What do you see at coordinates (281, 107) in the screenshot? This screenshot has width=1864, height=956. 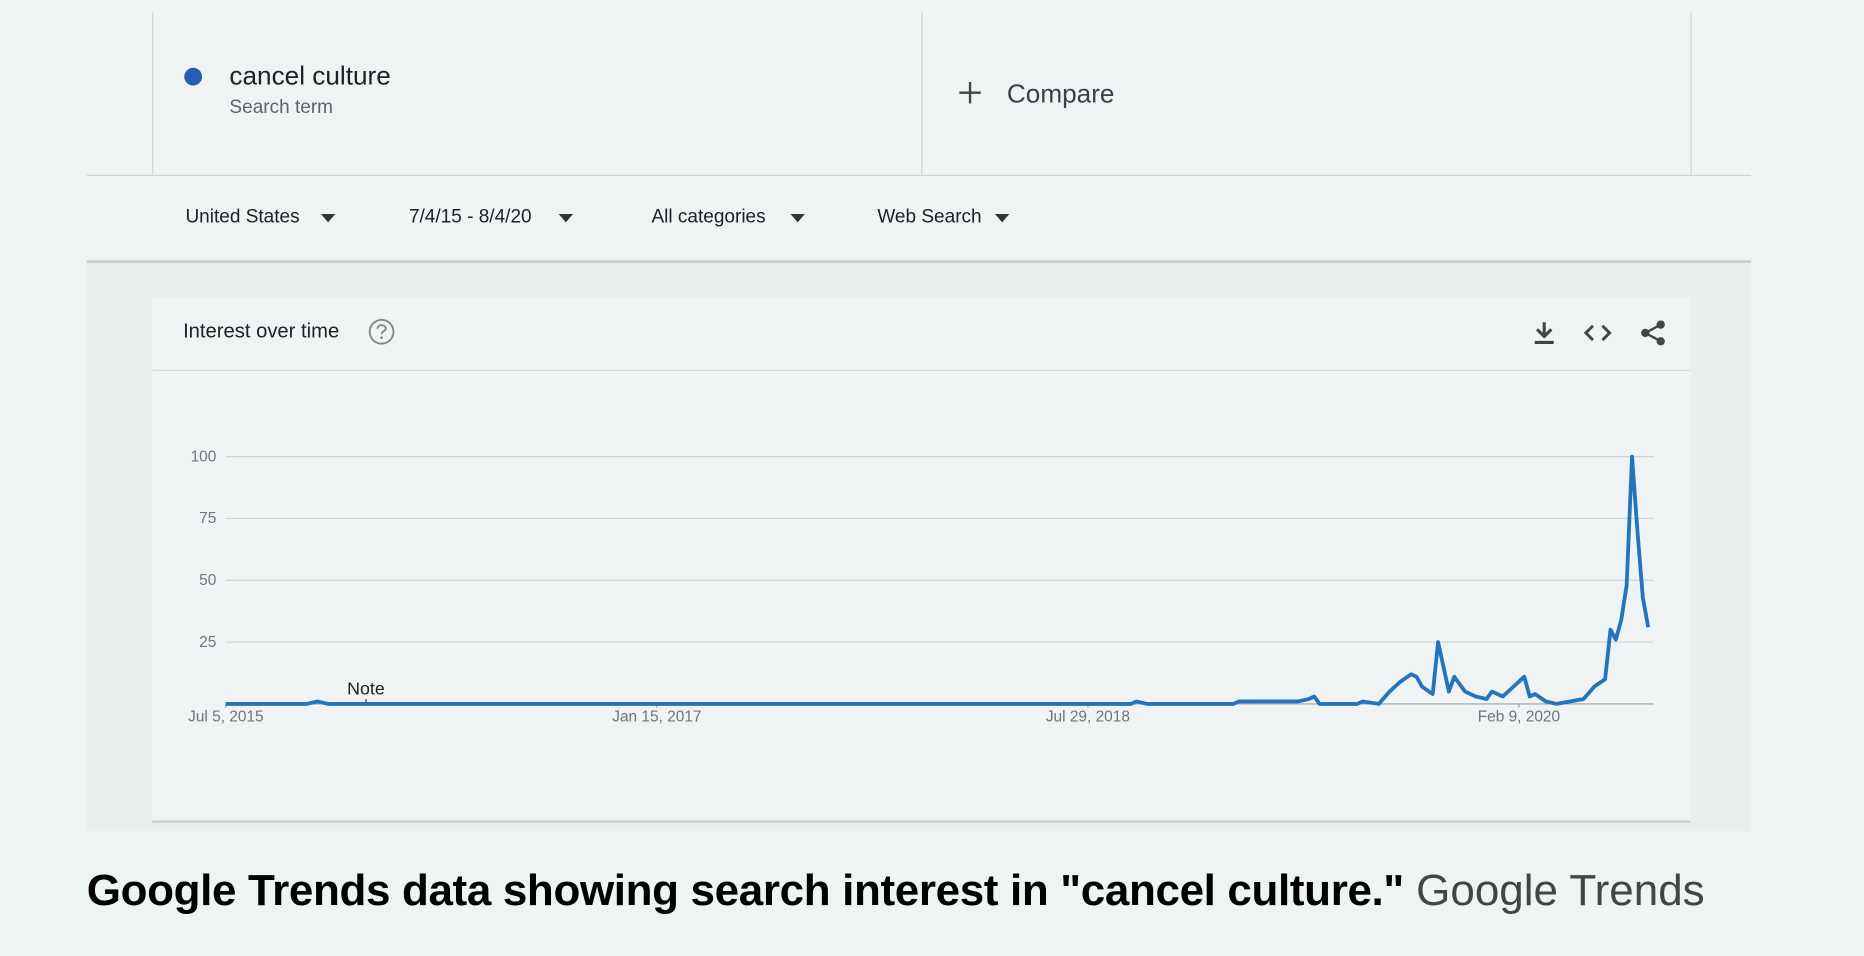 I see `search-term-type: Search term` at bounding box center [281, 107].